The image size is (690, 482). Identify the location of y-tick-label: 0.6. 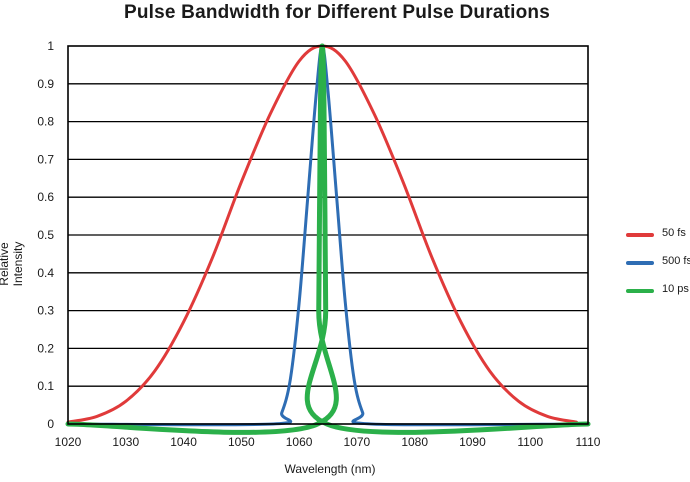
(45, 197).